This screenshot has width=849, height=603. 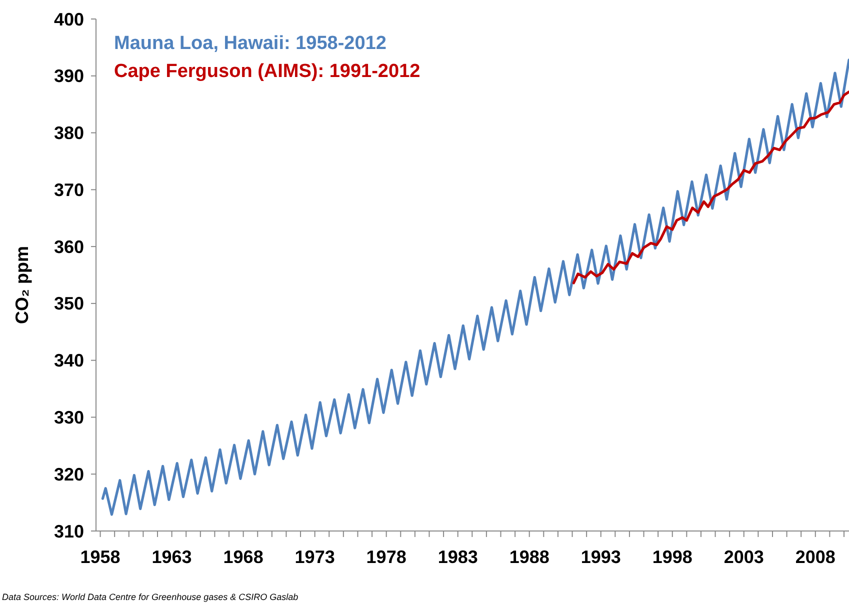 I want to click on y-tick-label: 390, so click(x=69, y=76).